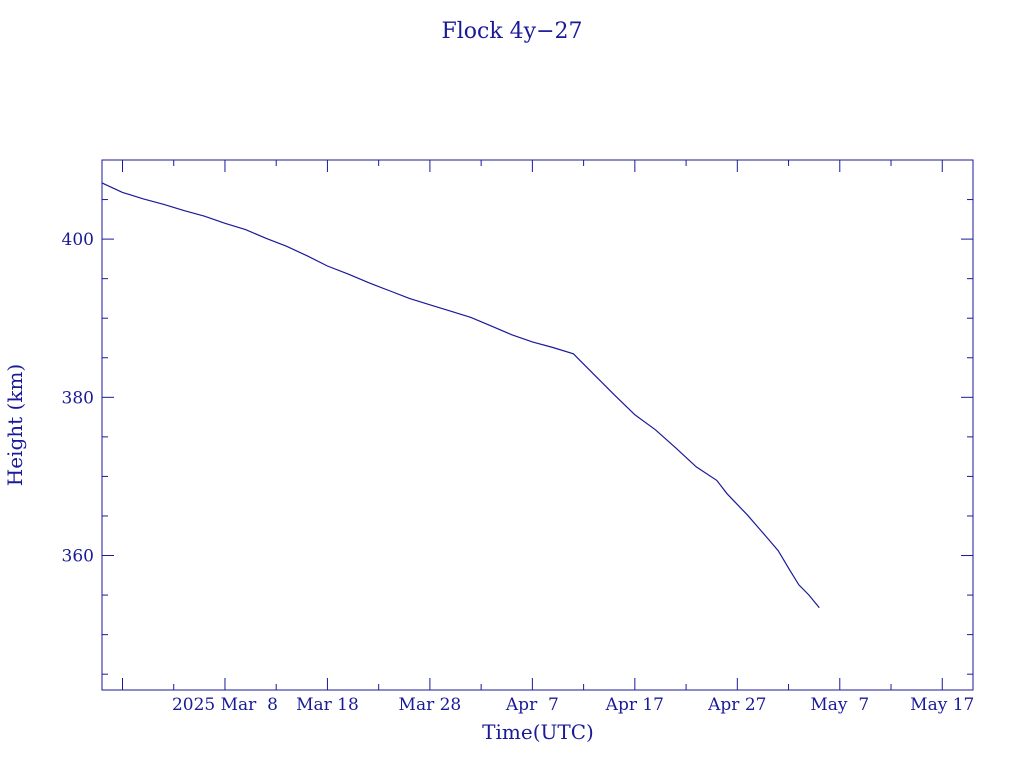 The width and height of the screenshot is (1024, 768). I want to click on x-tick-label: Apr 27, so click(736, 705).